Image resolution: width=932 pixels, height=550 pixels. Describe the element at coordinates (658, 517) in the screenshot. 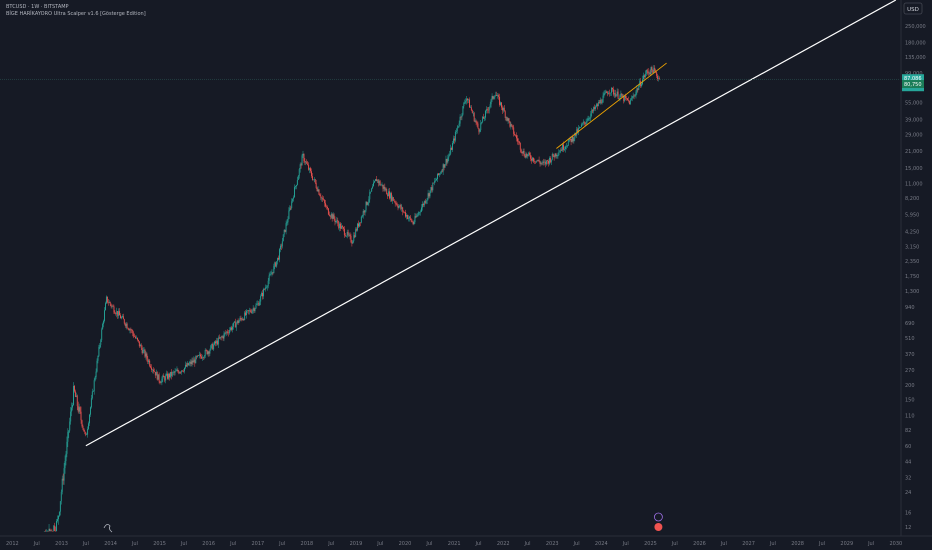

I see `event-icon` at that location.